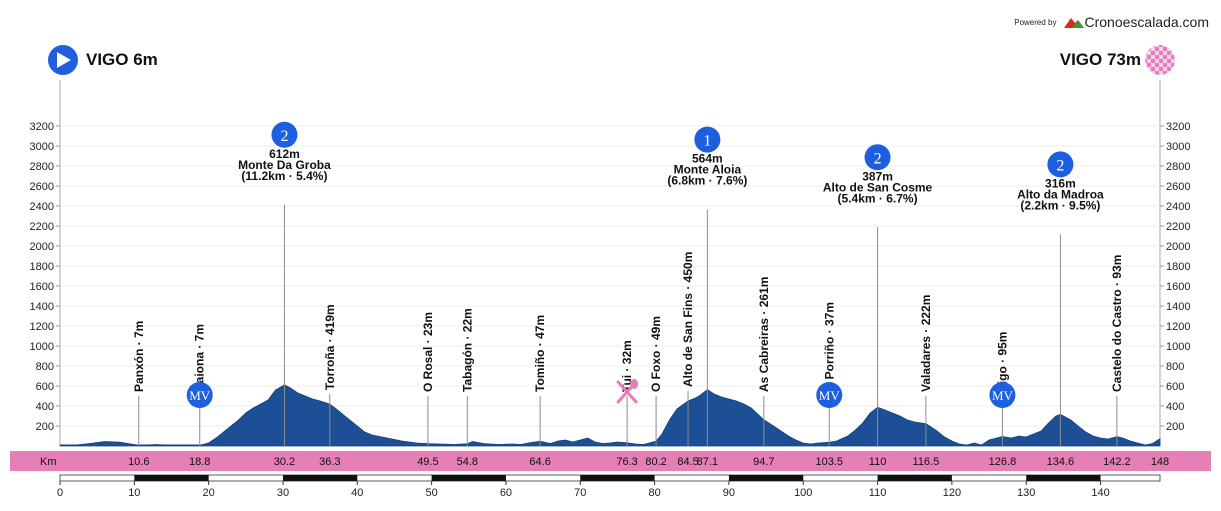 This screenshot has width=1221, height=511. What do you see at coordinates (42, 227) in the screenshot?
I see `y-tick-label-left: 2200` at bounding box center [42, 227].